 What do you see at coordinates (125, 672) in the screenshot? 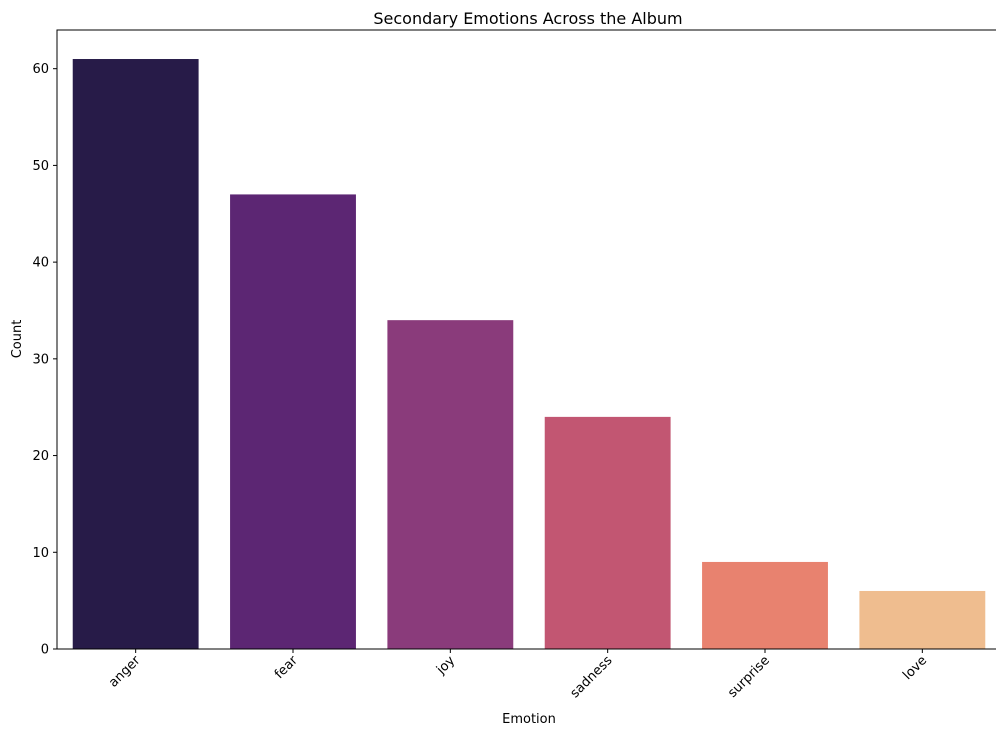
I see `x-tick-label-anger: anger` at bounding box center [125, 672].